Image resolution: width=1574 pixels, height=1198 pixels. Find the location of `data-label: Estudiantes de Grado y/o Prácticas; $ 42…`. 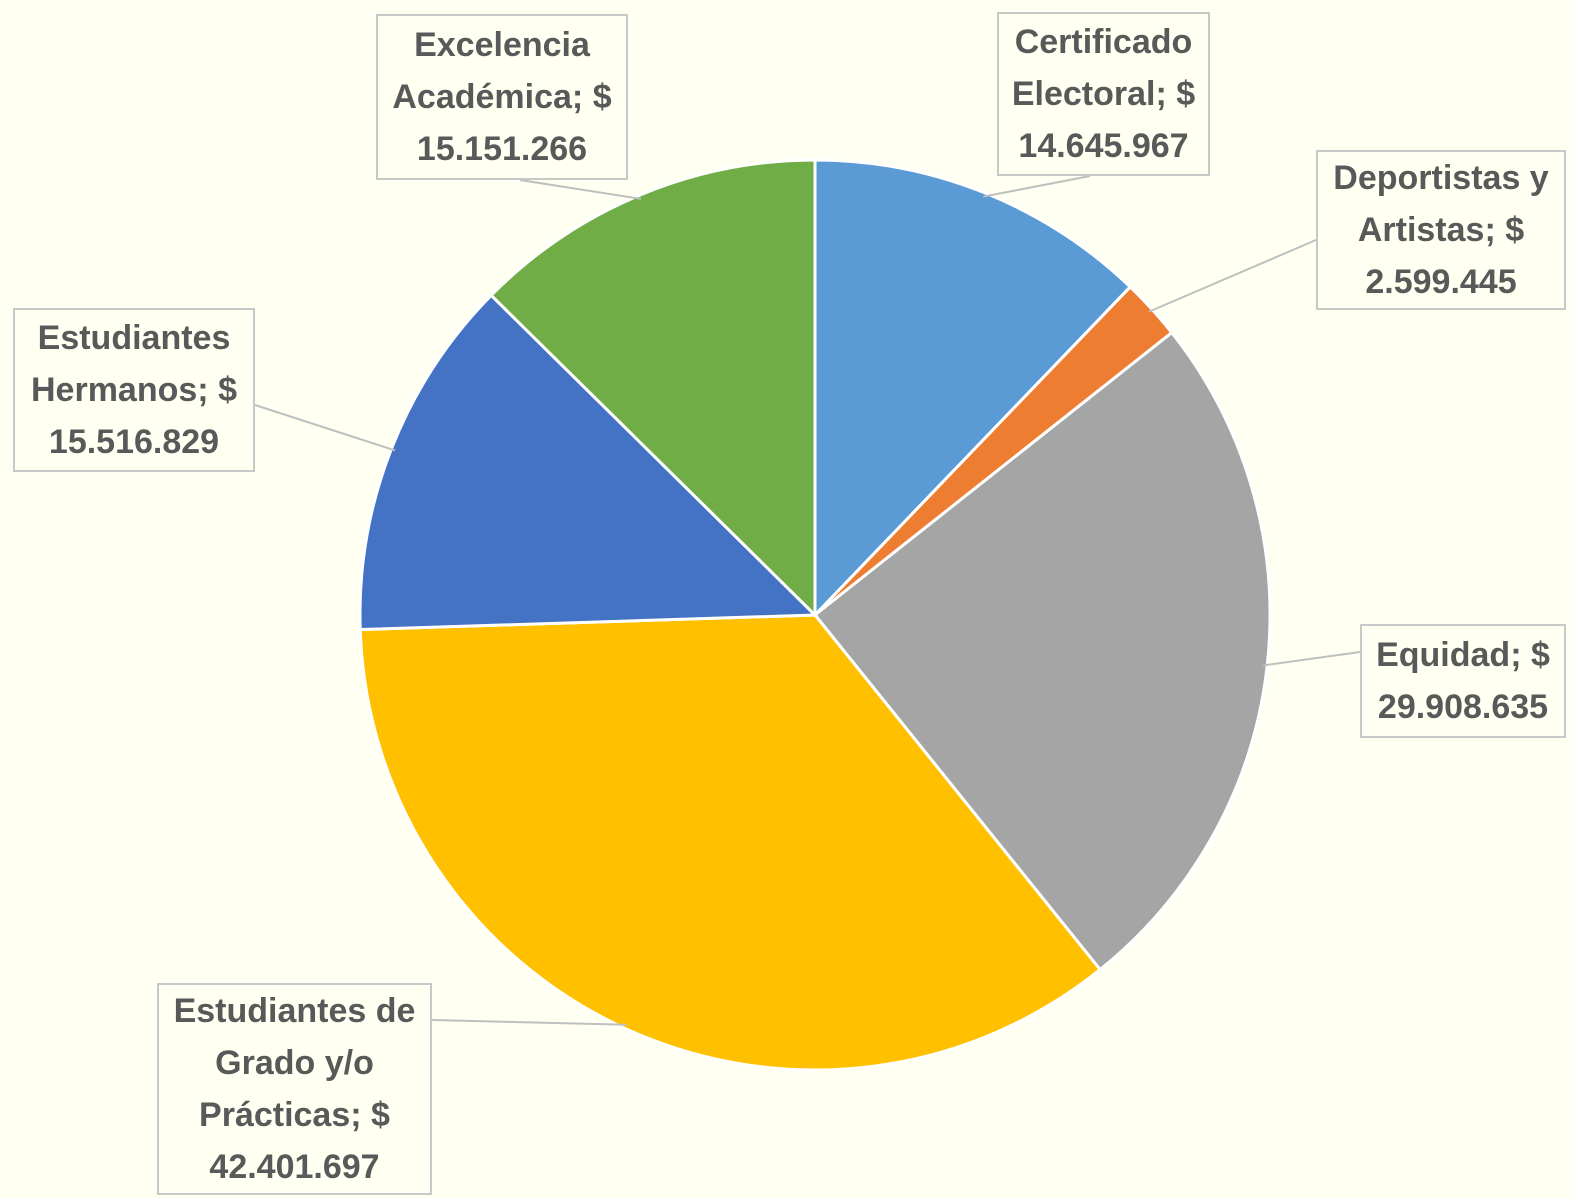

data-label: Estudiantes de Grado y/o Prácticas; $ 42… is located at coordinates (294, 1089).